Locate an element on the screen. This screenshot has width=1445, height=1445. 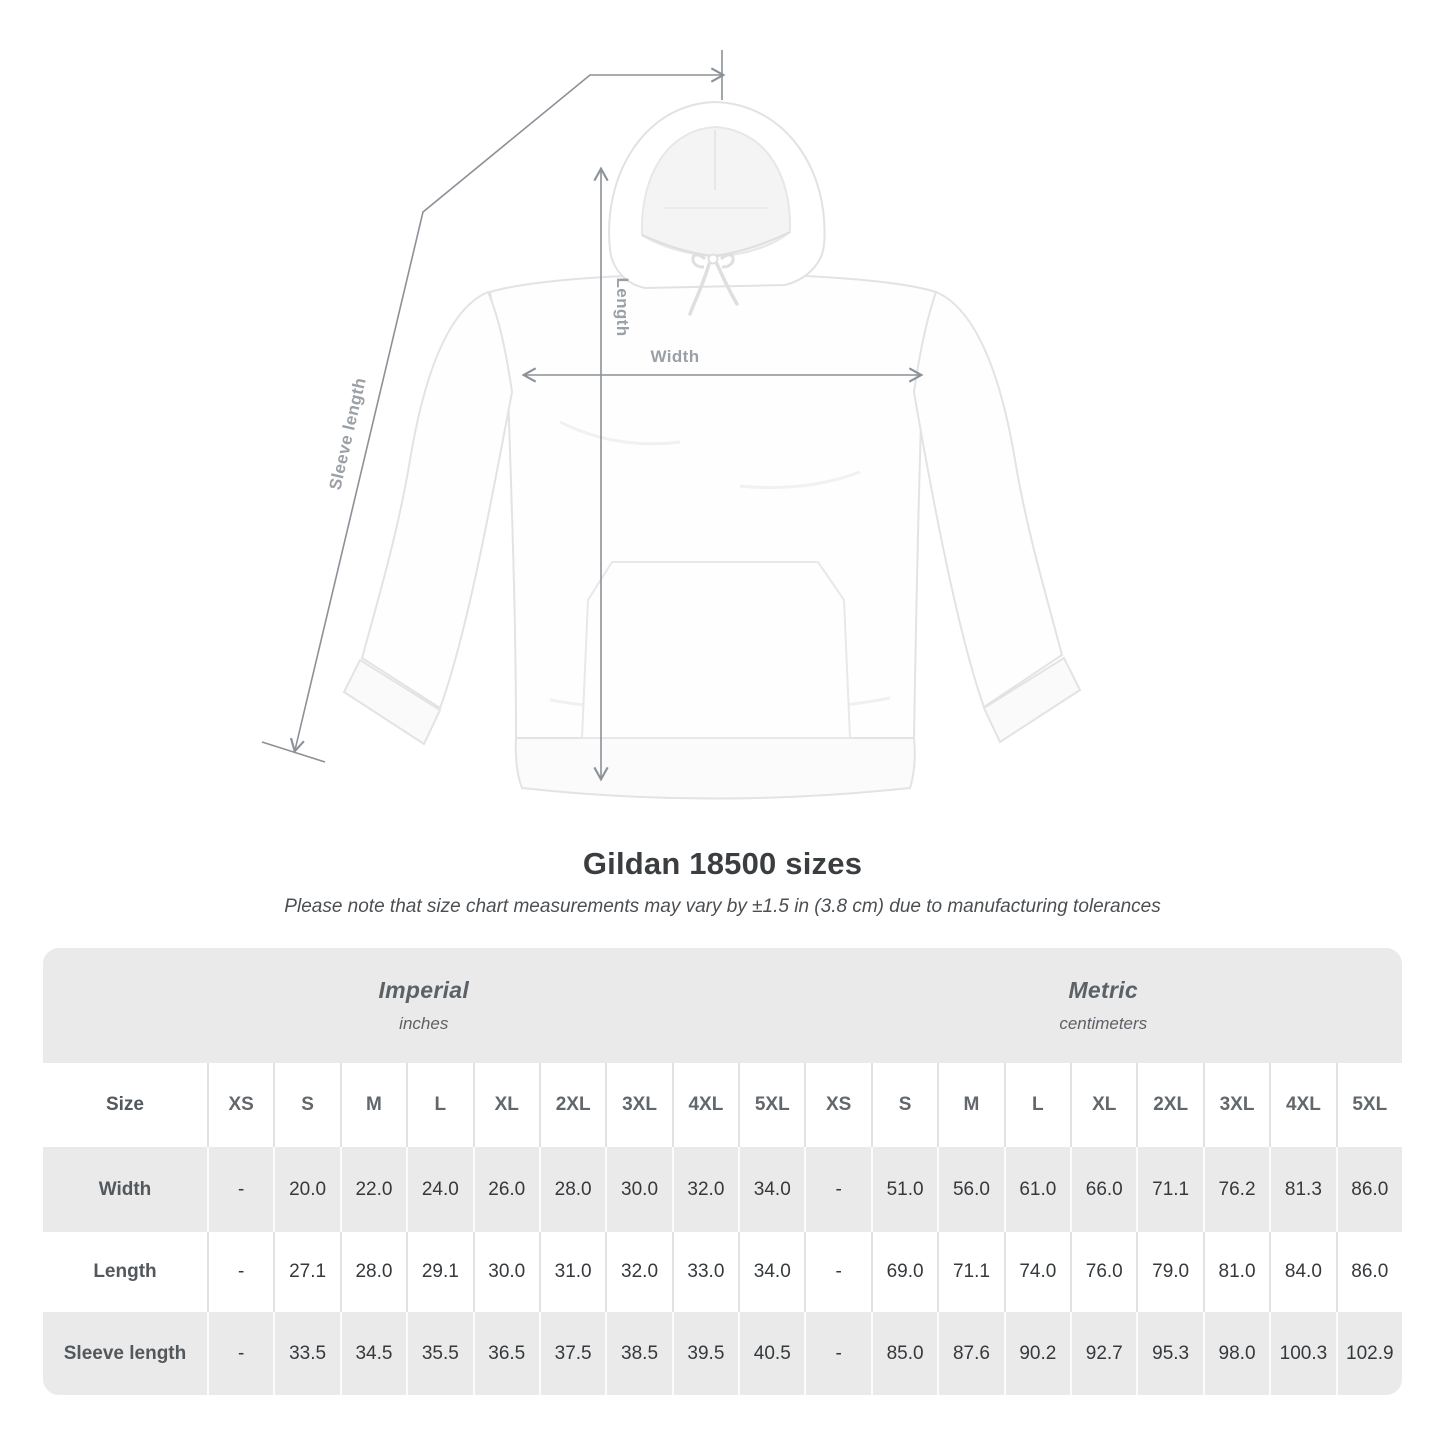
imperial-unit-header: Imperial inches is located at coordinates (424, 1005).